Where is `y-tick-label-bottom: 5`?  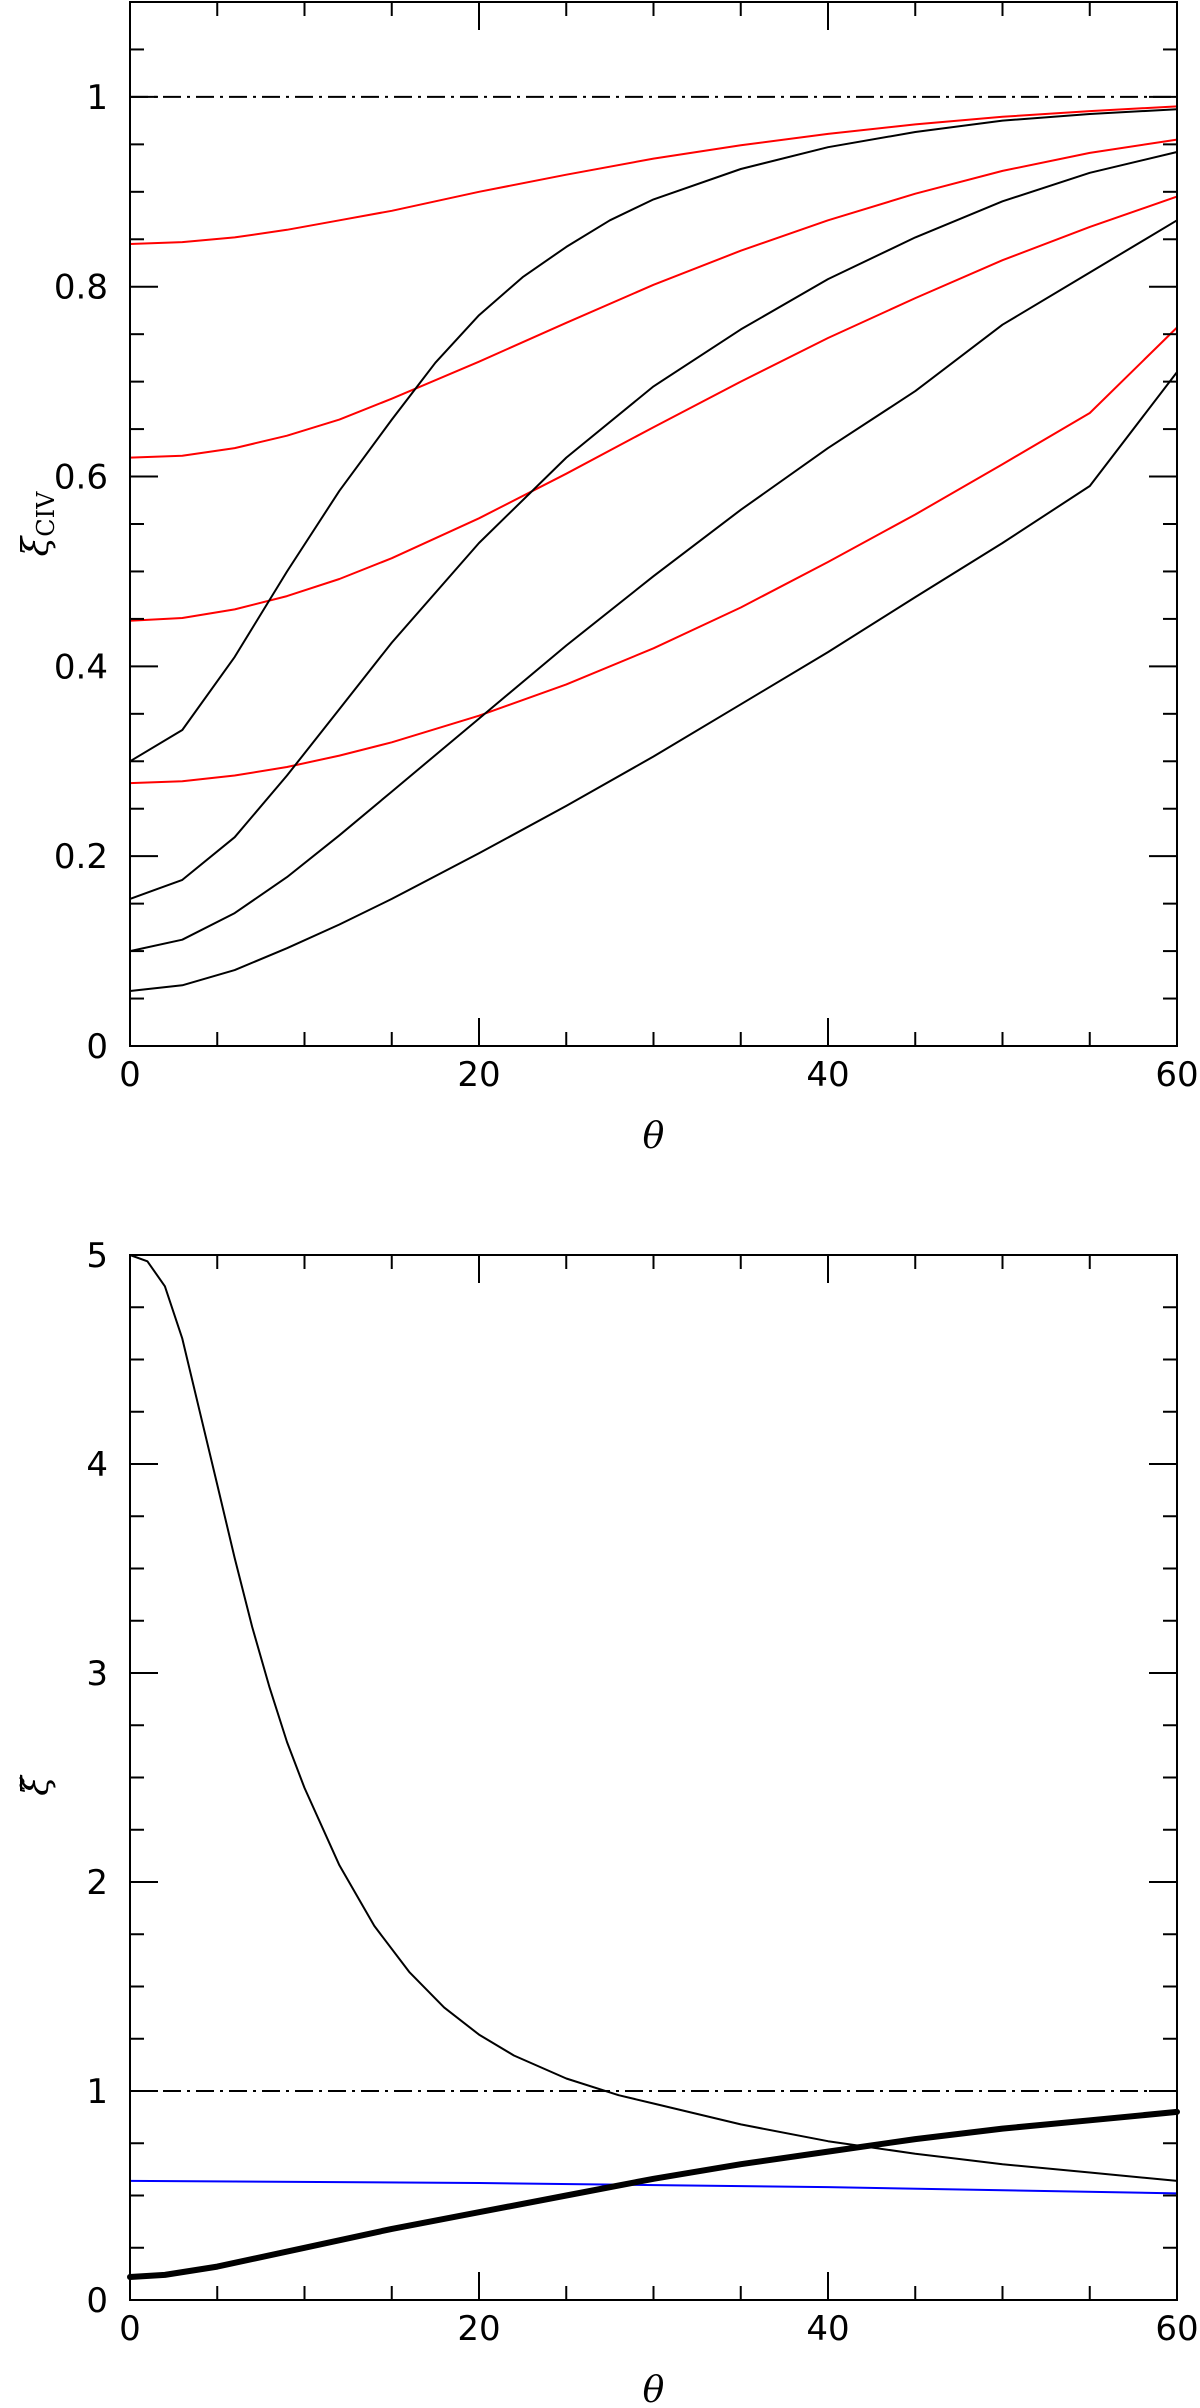 y-tick-label-bottom: 5 is located at coordinates (97, 1256).